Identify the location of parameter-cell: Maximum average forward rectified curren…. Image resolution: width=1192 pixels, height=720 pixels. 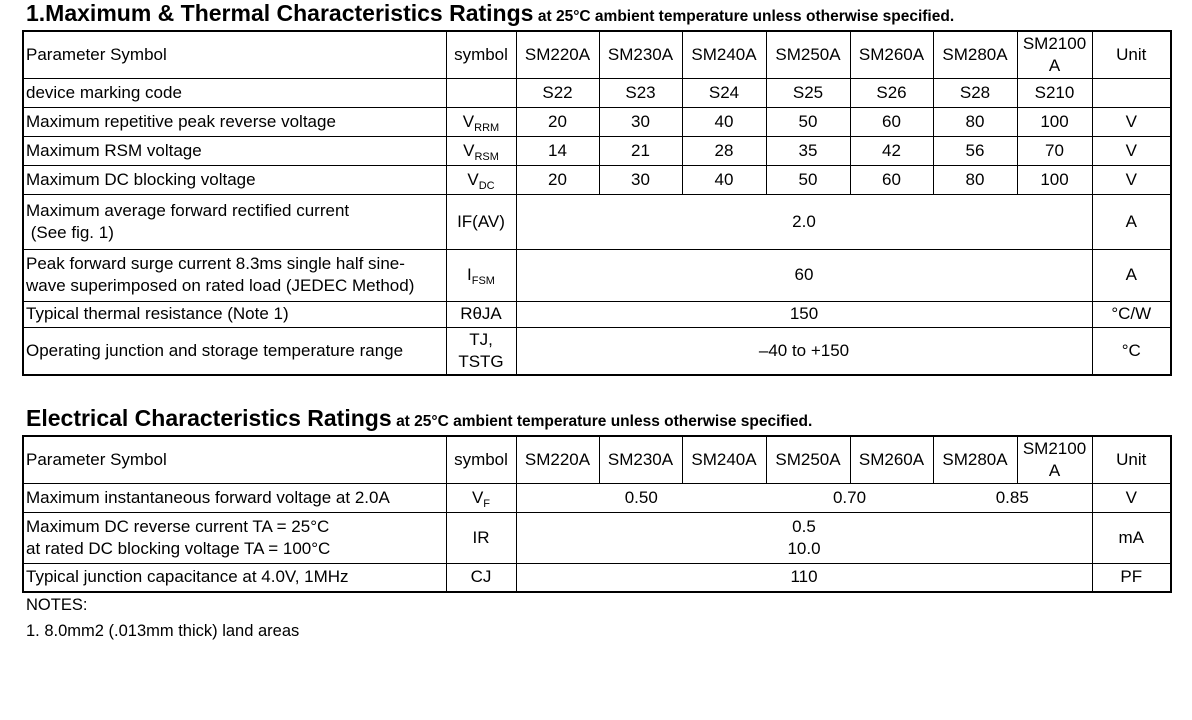
(234, 221).